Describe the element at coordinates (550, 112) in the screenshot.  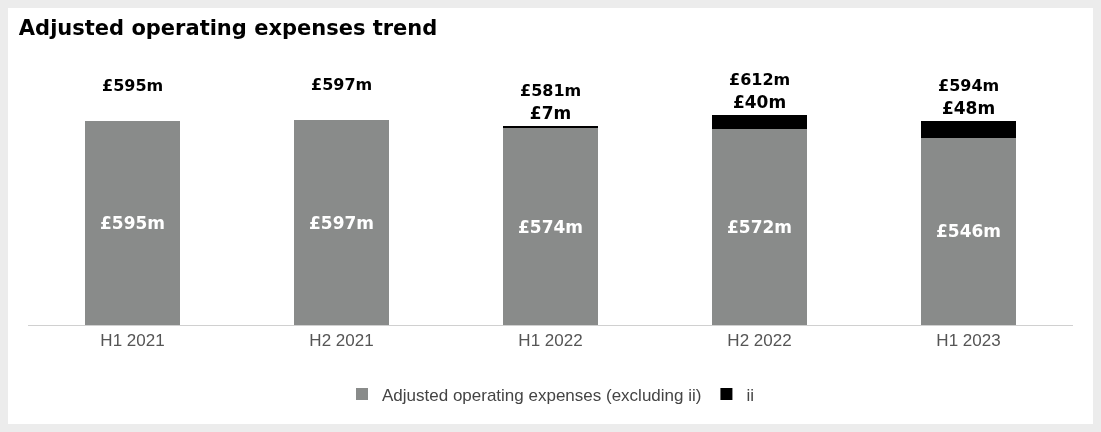
I see `data-label: £7m` at that location.